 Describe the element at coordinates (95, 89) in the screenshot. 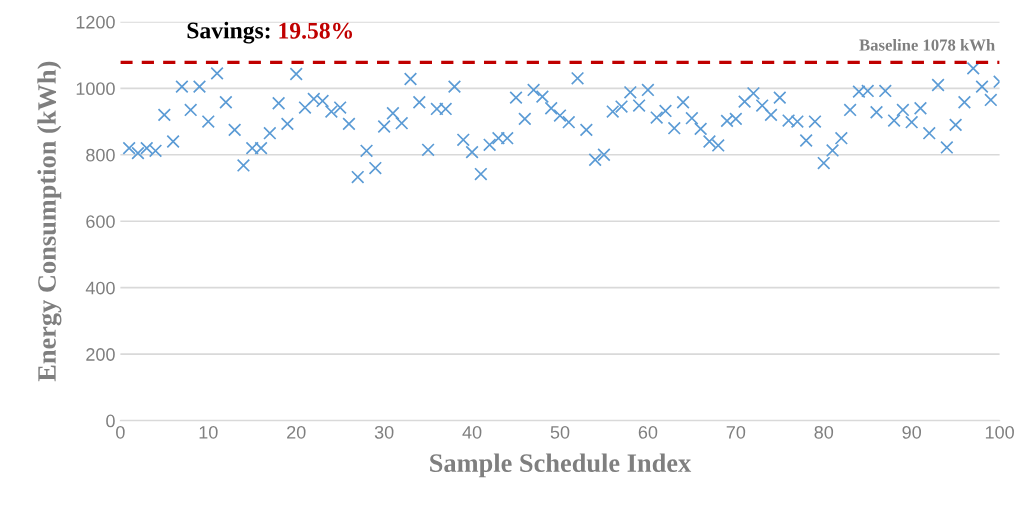

I see `y-tick-label: 1000` at that location.